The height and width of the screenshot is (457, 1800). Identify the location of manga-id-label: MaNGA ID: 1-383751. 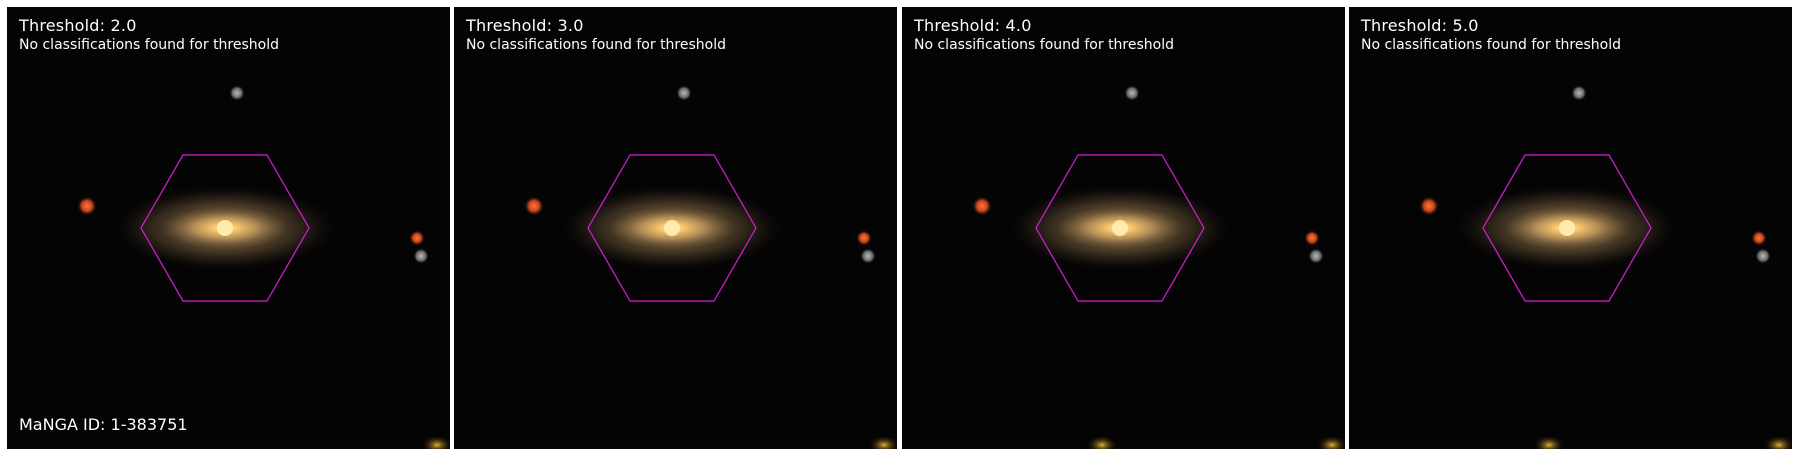
(103, 424).